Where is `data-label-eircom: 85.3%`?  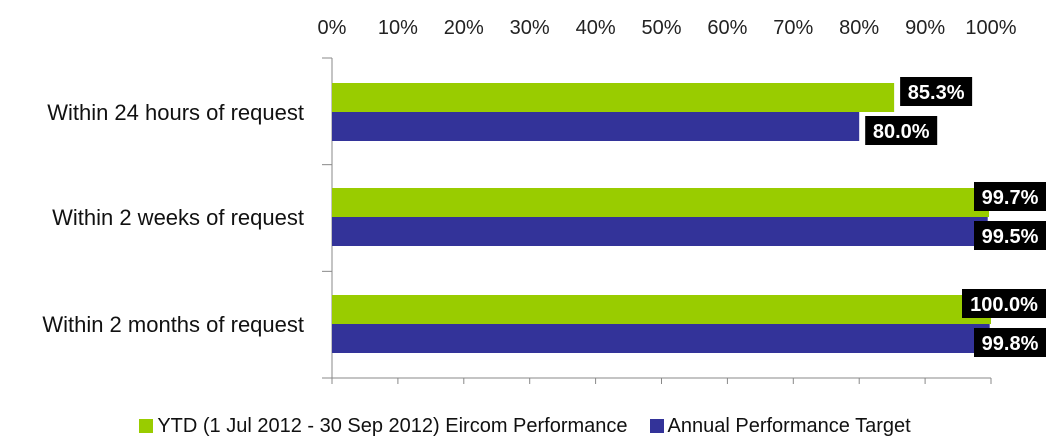 data-label-eircom: 85.3% is located at coordinates (936, 93).